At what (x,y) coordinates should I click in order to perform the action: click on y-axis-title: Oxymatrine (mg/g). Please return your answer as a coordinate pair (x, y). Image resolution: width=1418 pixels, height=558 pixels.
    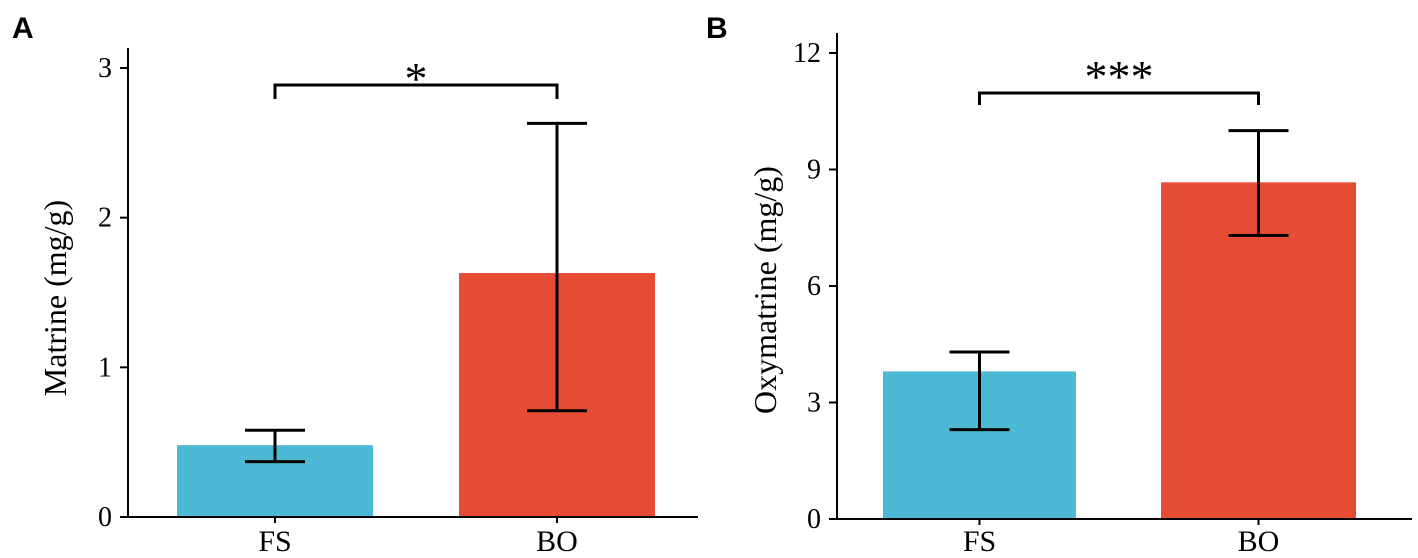
    Looking at the image, I should click on (765, 290).